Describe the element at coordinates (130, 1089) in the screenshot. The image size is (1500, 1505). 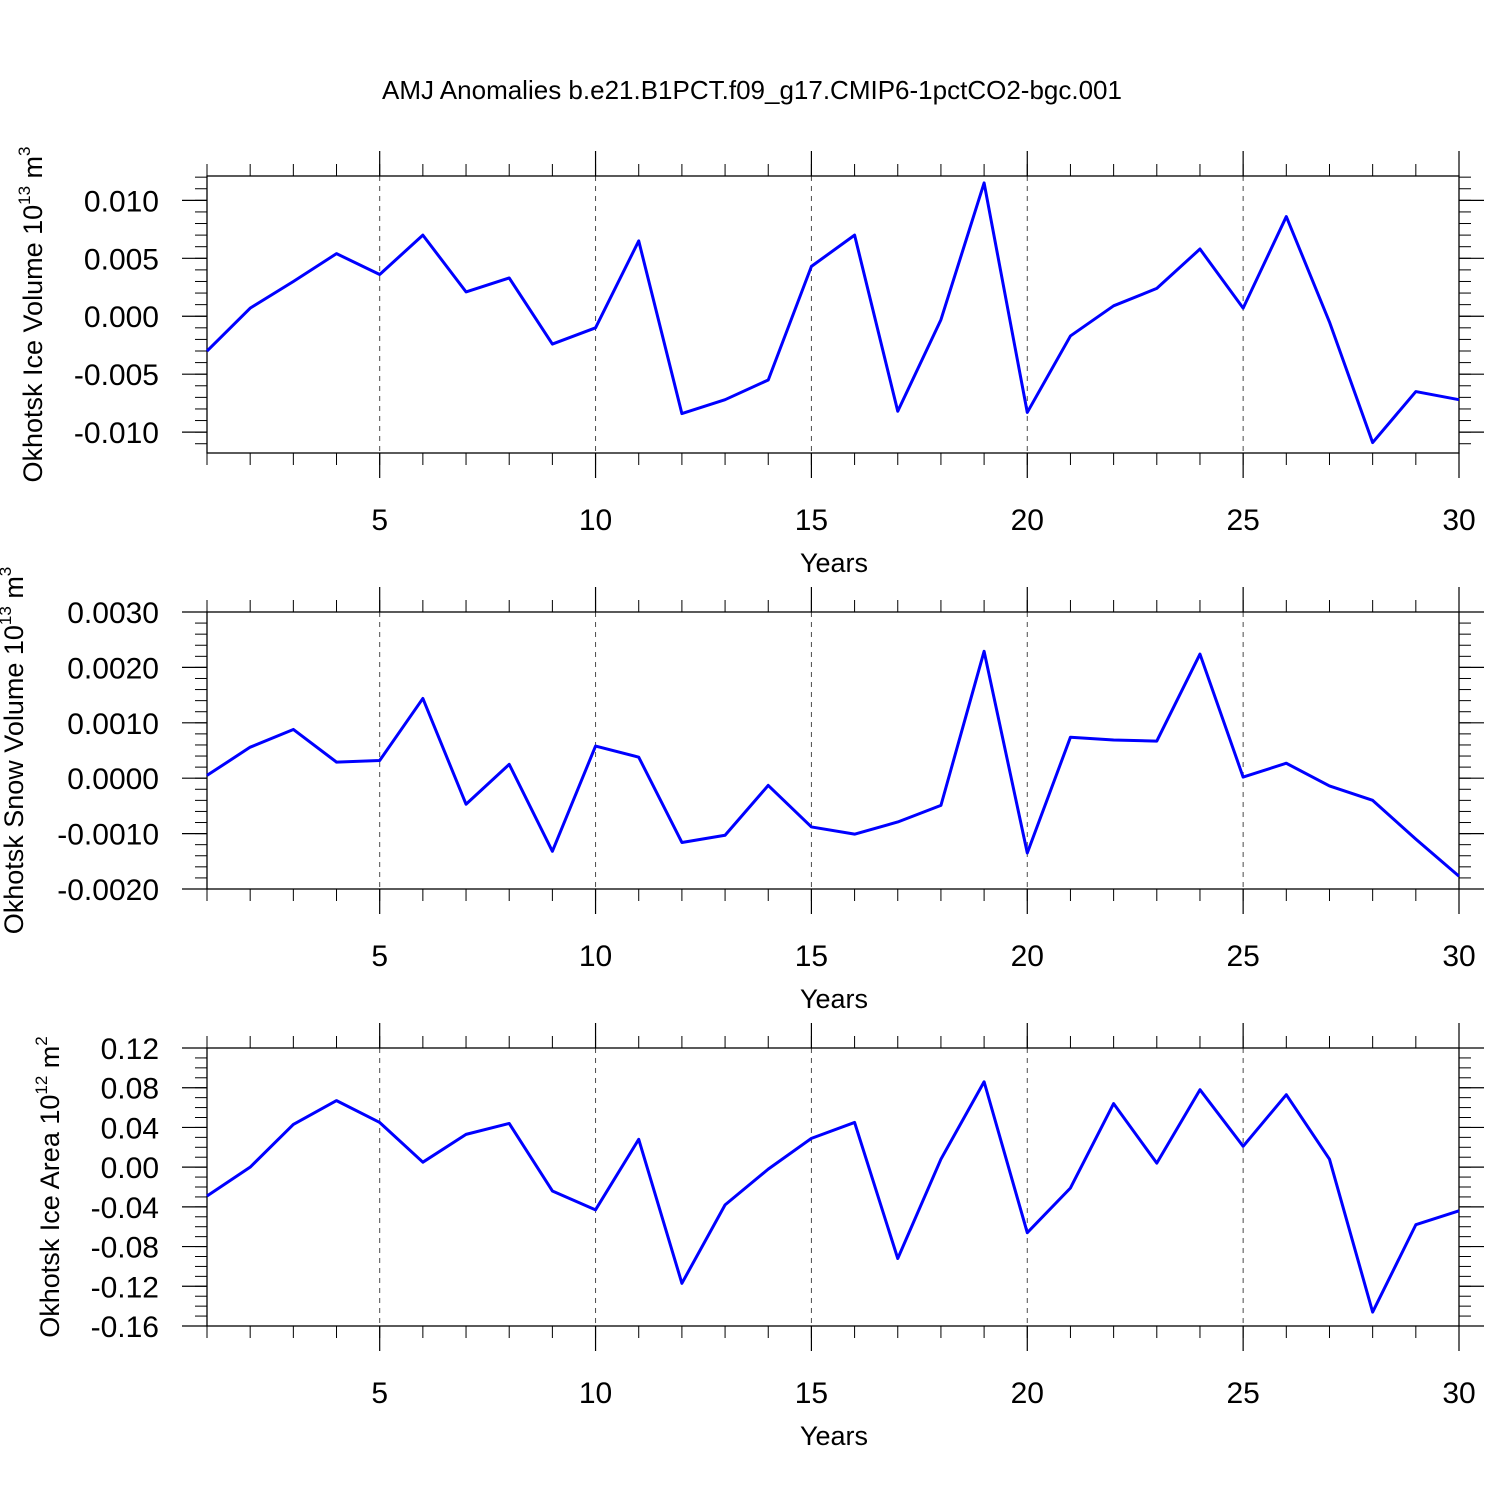
I see `y-tick-label: 0.08` at that location.